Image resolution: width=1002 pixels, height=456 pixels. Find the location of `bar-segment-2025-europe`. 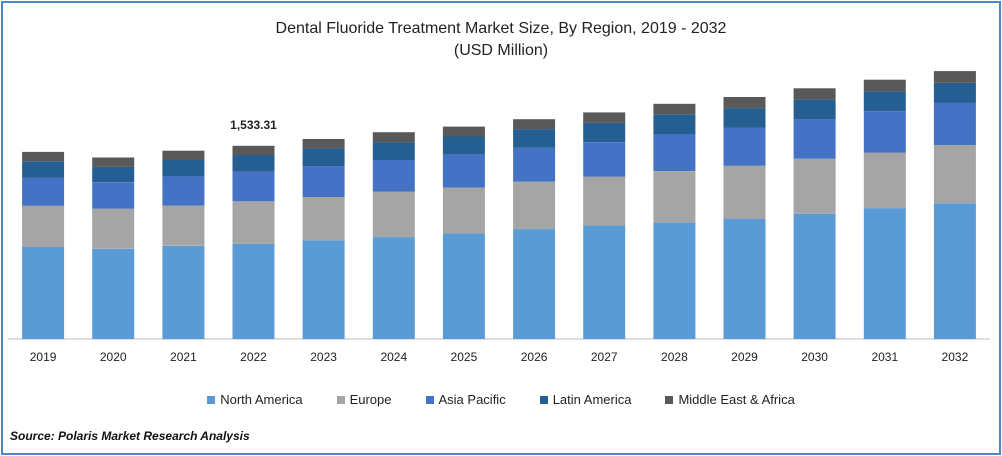

bar-segment-2025-europe is located at coordinates (463, 210).